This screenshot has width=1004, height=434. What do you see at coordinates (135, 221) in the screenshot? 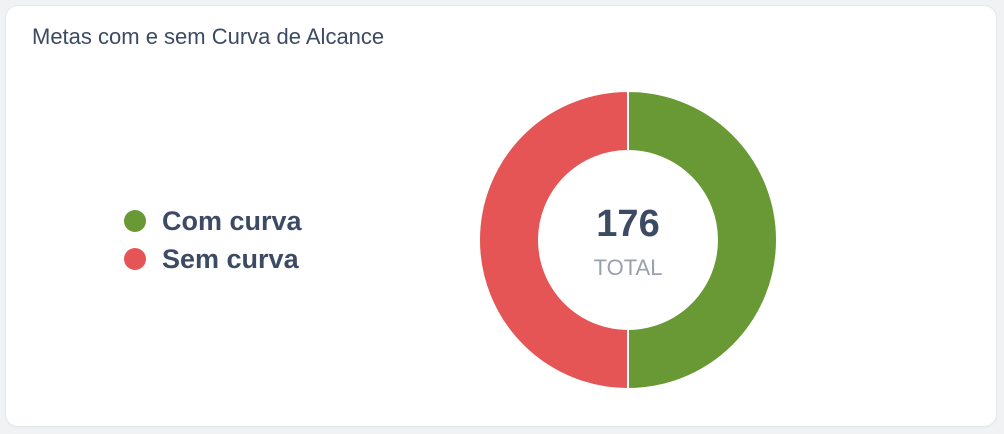
I see `legend-dot-com-curva` at bounding box center [135, 221].